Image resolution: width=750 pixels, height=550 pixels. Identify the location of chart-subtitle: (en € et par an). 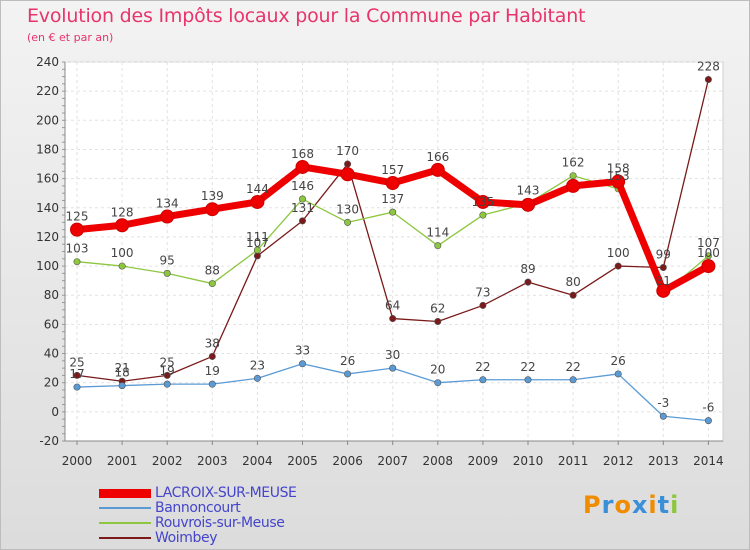
(70, 37).